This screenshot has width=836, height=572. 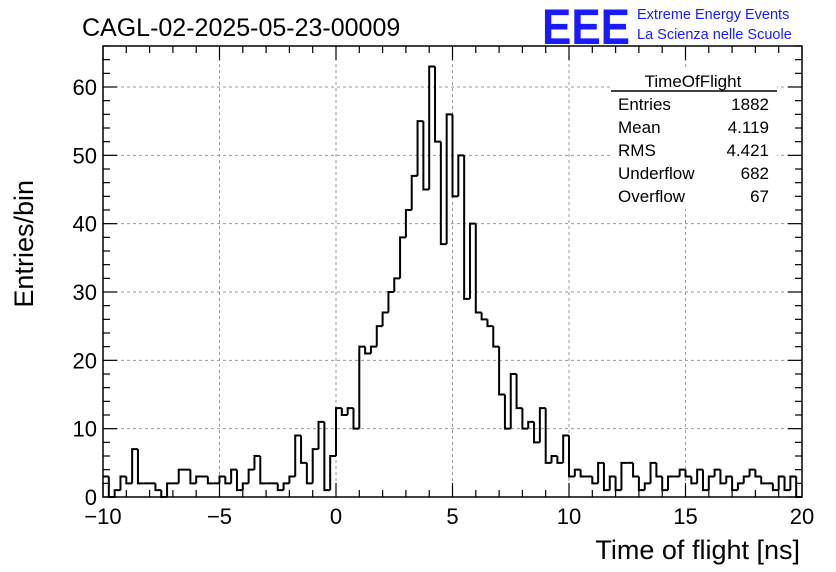 I want to click on logo-line-2: La Scienza nelle Scuole, so click(x=714, y=35).